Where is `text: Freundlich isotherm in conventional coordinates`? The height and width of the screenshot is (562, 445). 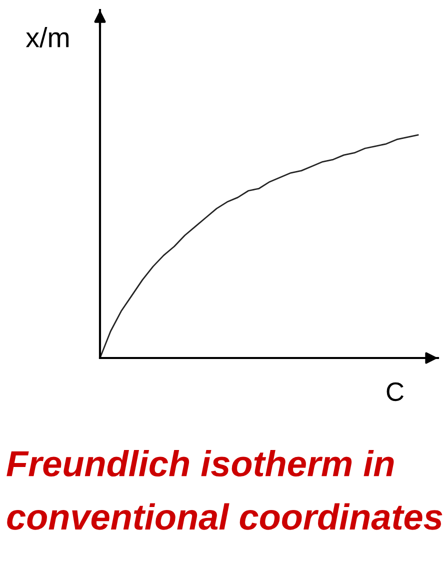 text: Freundlich isotherm in conventional coordinates is located at coordinates (224, 490).